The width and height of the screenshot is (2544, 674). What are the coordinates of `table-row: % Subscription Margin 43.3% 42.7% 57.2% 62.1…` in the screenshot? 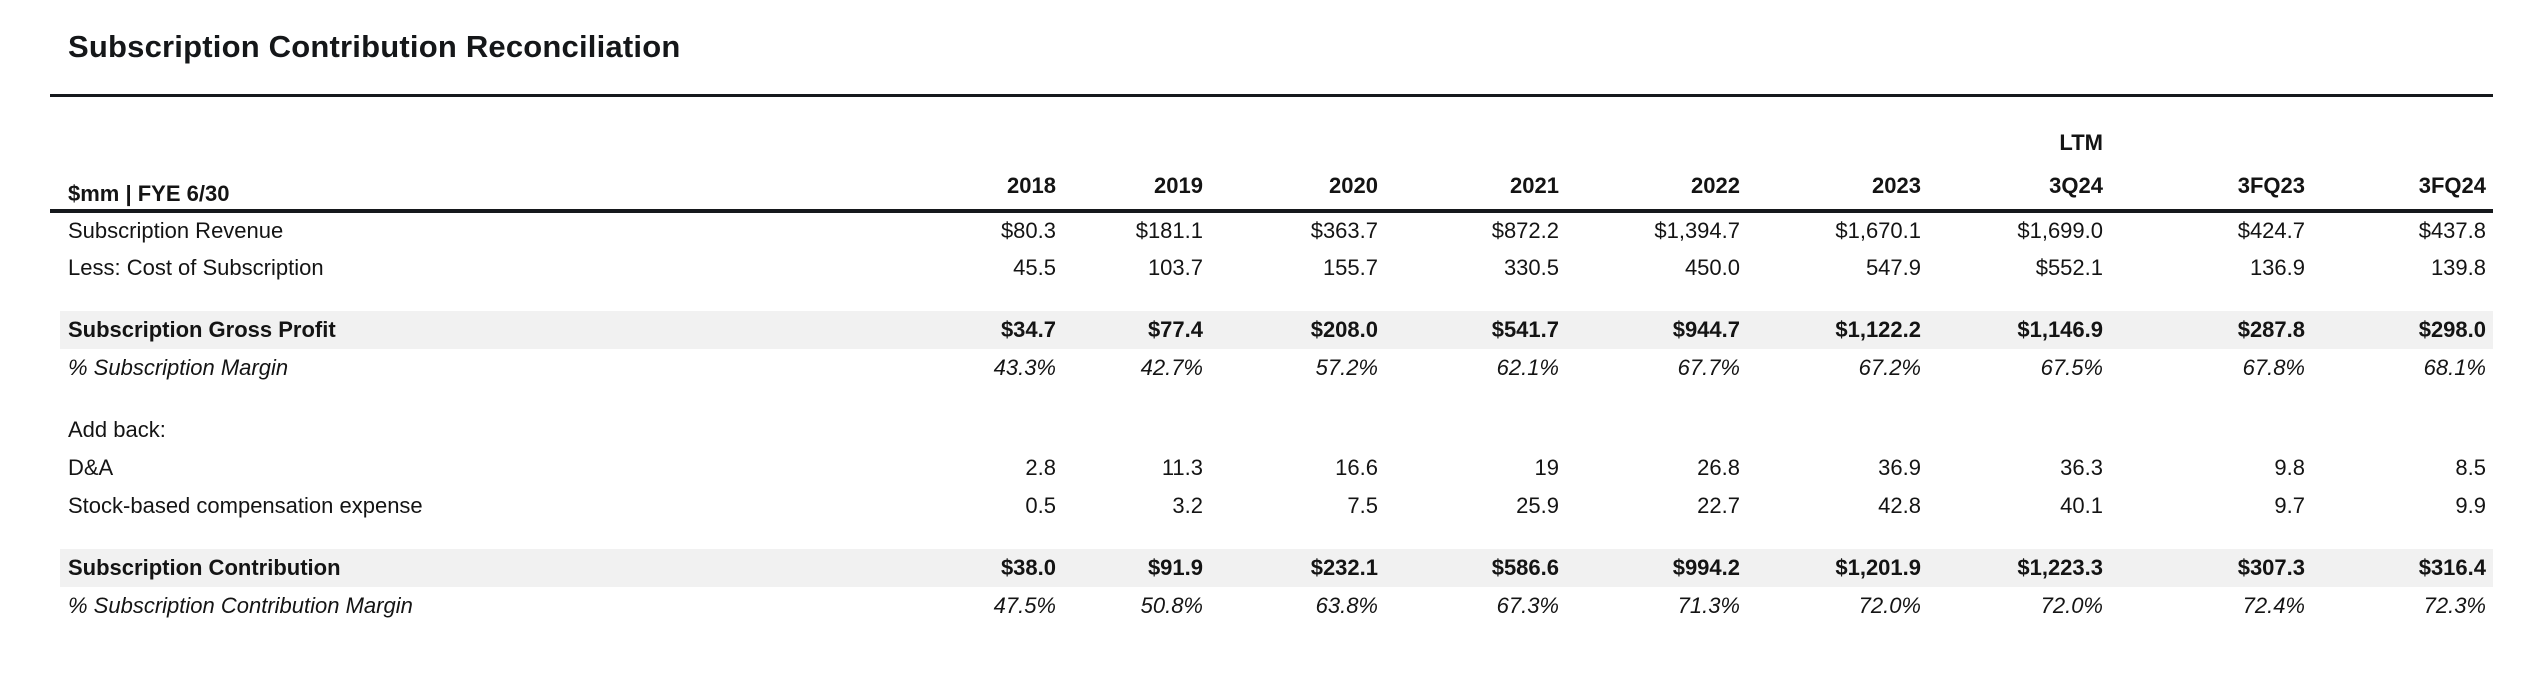 It's located at (1271, 368).